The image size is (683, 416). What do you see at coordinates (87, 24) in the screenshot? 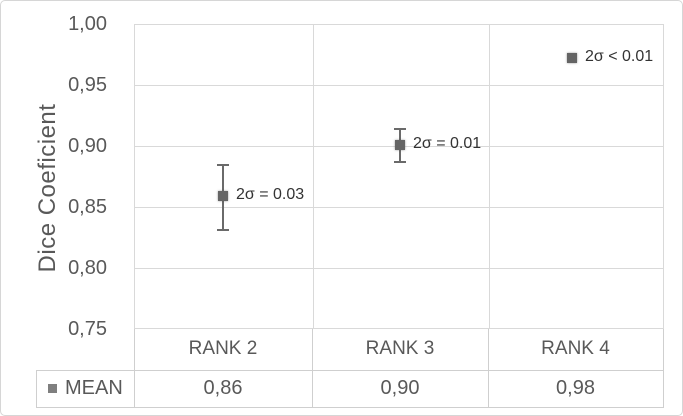
I see `y-tick-label: 1,00` at bounding box center [87, 24].